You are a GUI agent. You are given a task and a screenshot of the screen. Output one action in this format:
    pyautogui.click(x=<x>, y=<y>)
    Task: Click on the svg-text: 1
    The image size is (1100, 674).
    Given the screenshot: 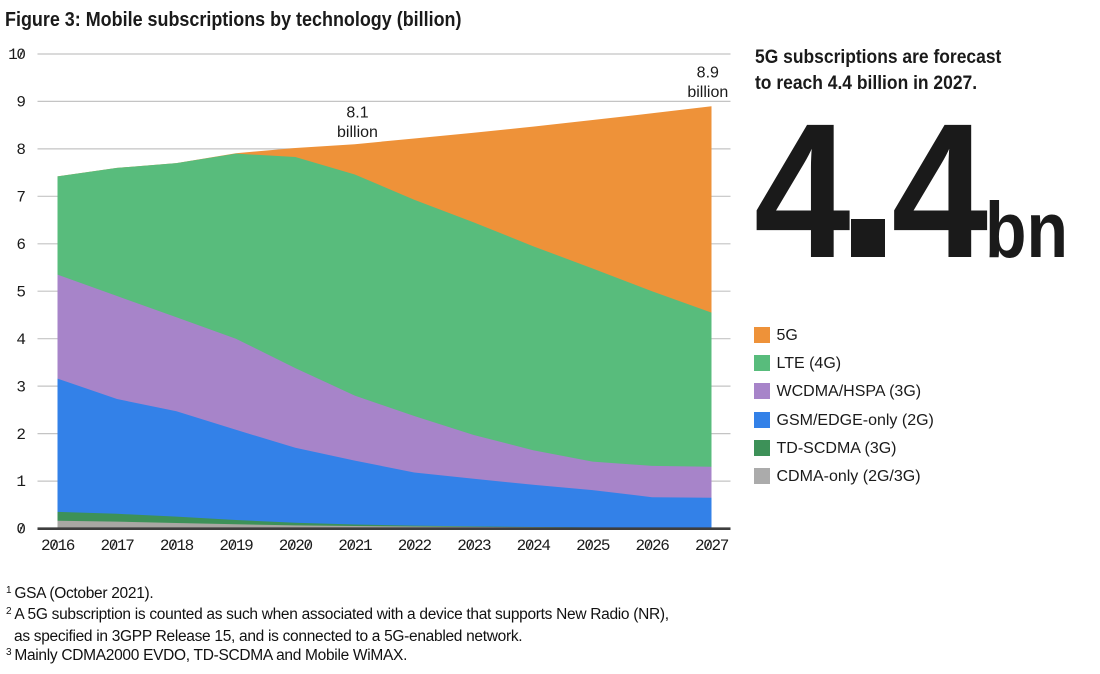 What is the action you would take?
    pyautogui.click(x=20, y=482)
    